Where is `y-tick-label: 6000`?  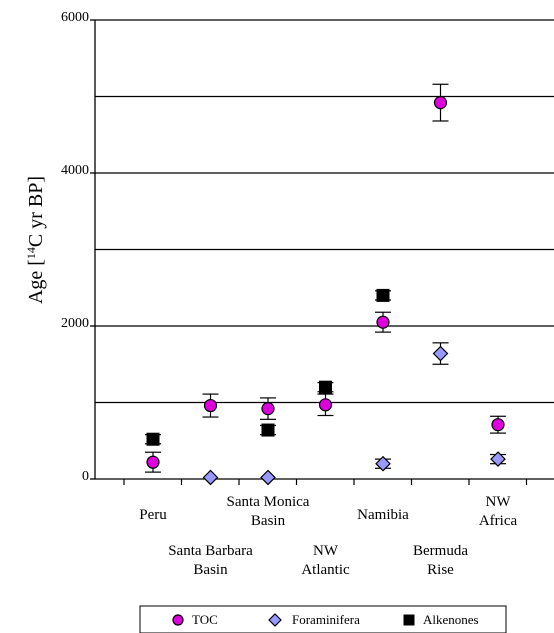
y-tick-label: 6000 is located at coordinates (75, 17).